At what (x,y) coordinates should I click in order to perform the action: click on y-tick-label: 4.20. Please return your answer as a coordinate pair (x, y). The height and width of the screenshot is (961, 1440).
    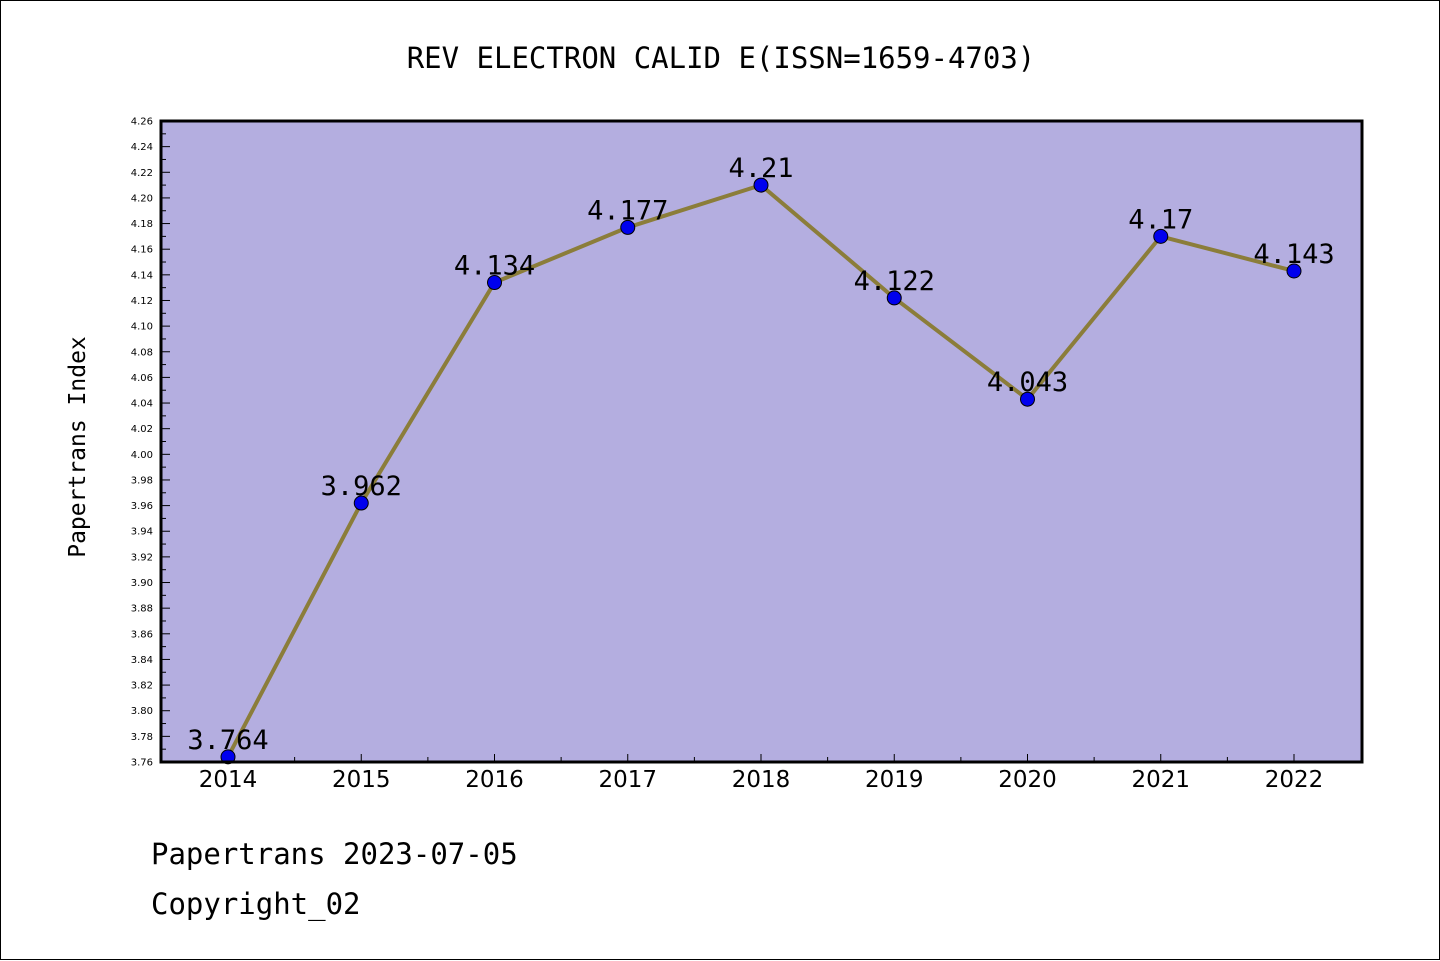
    Looking at the image, I should click on (142, 198).